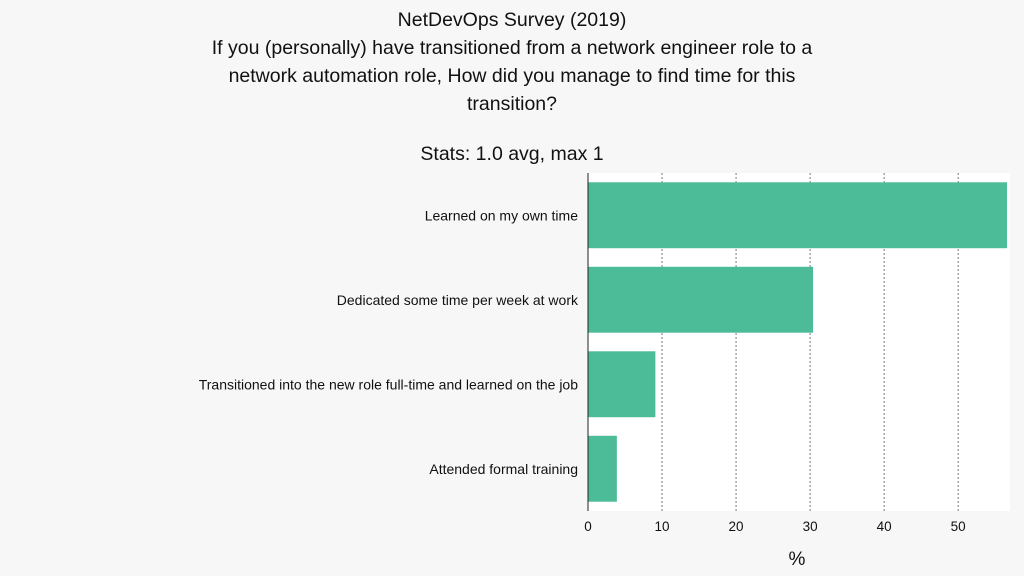 This screenshot has width=1024, height=576. What do you see at coordinates (503, 469) in the screenshot?
I see `category-label: Attended formal training` at bounding box center [503, 469].